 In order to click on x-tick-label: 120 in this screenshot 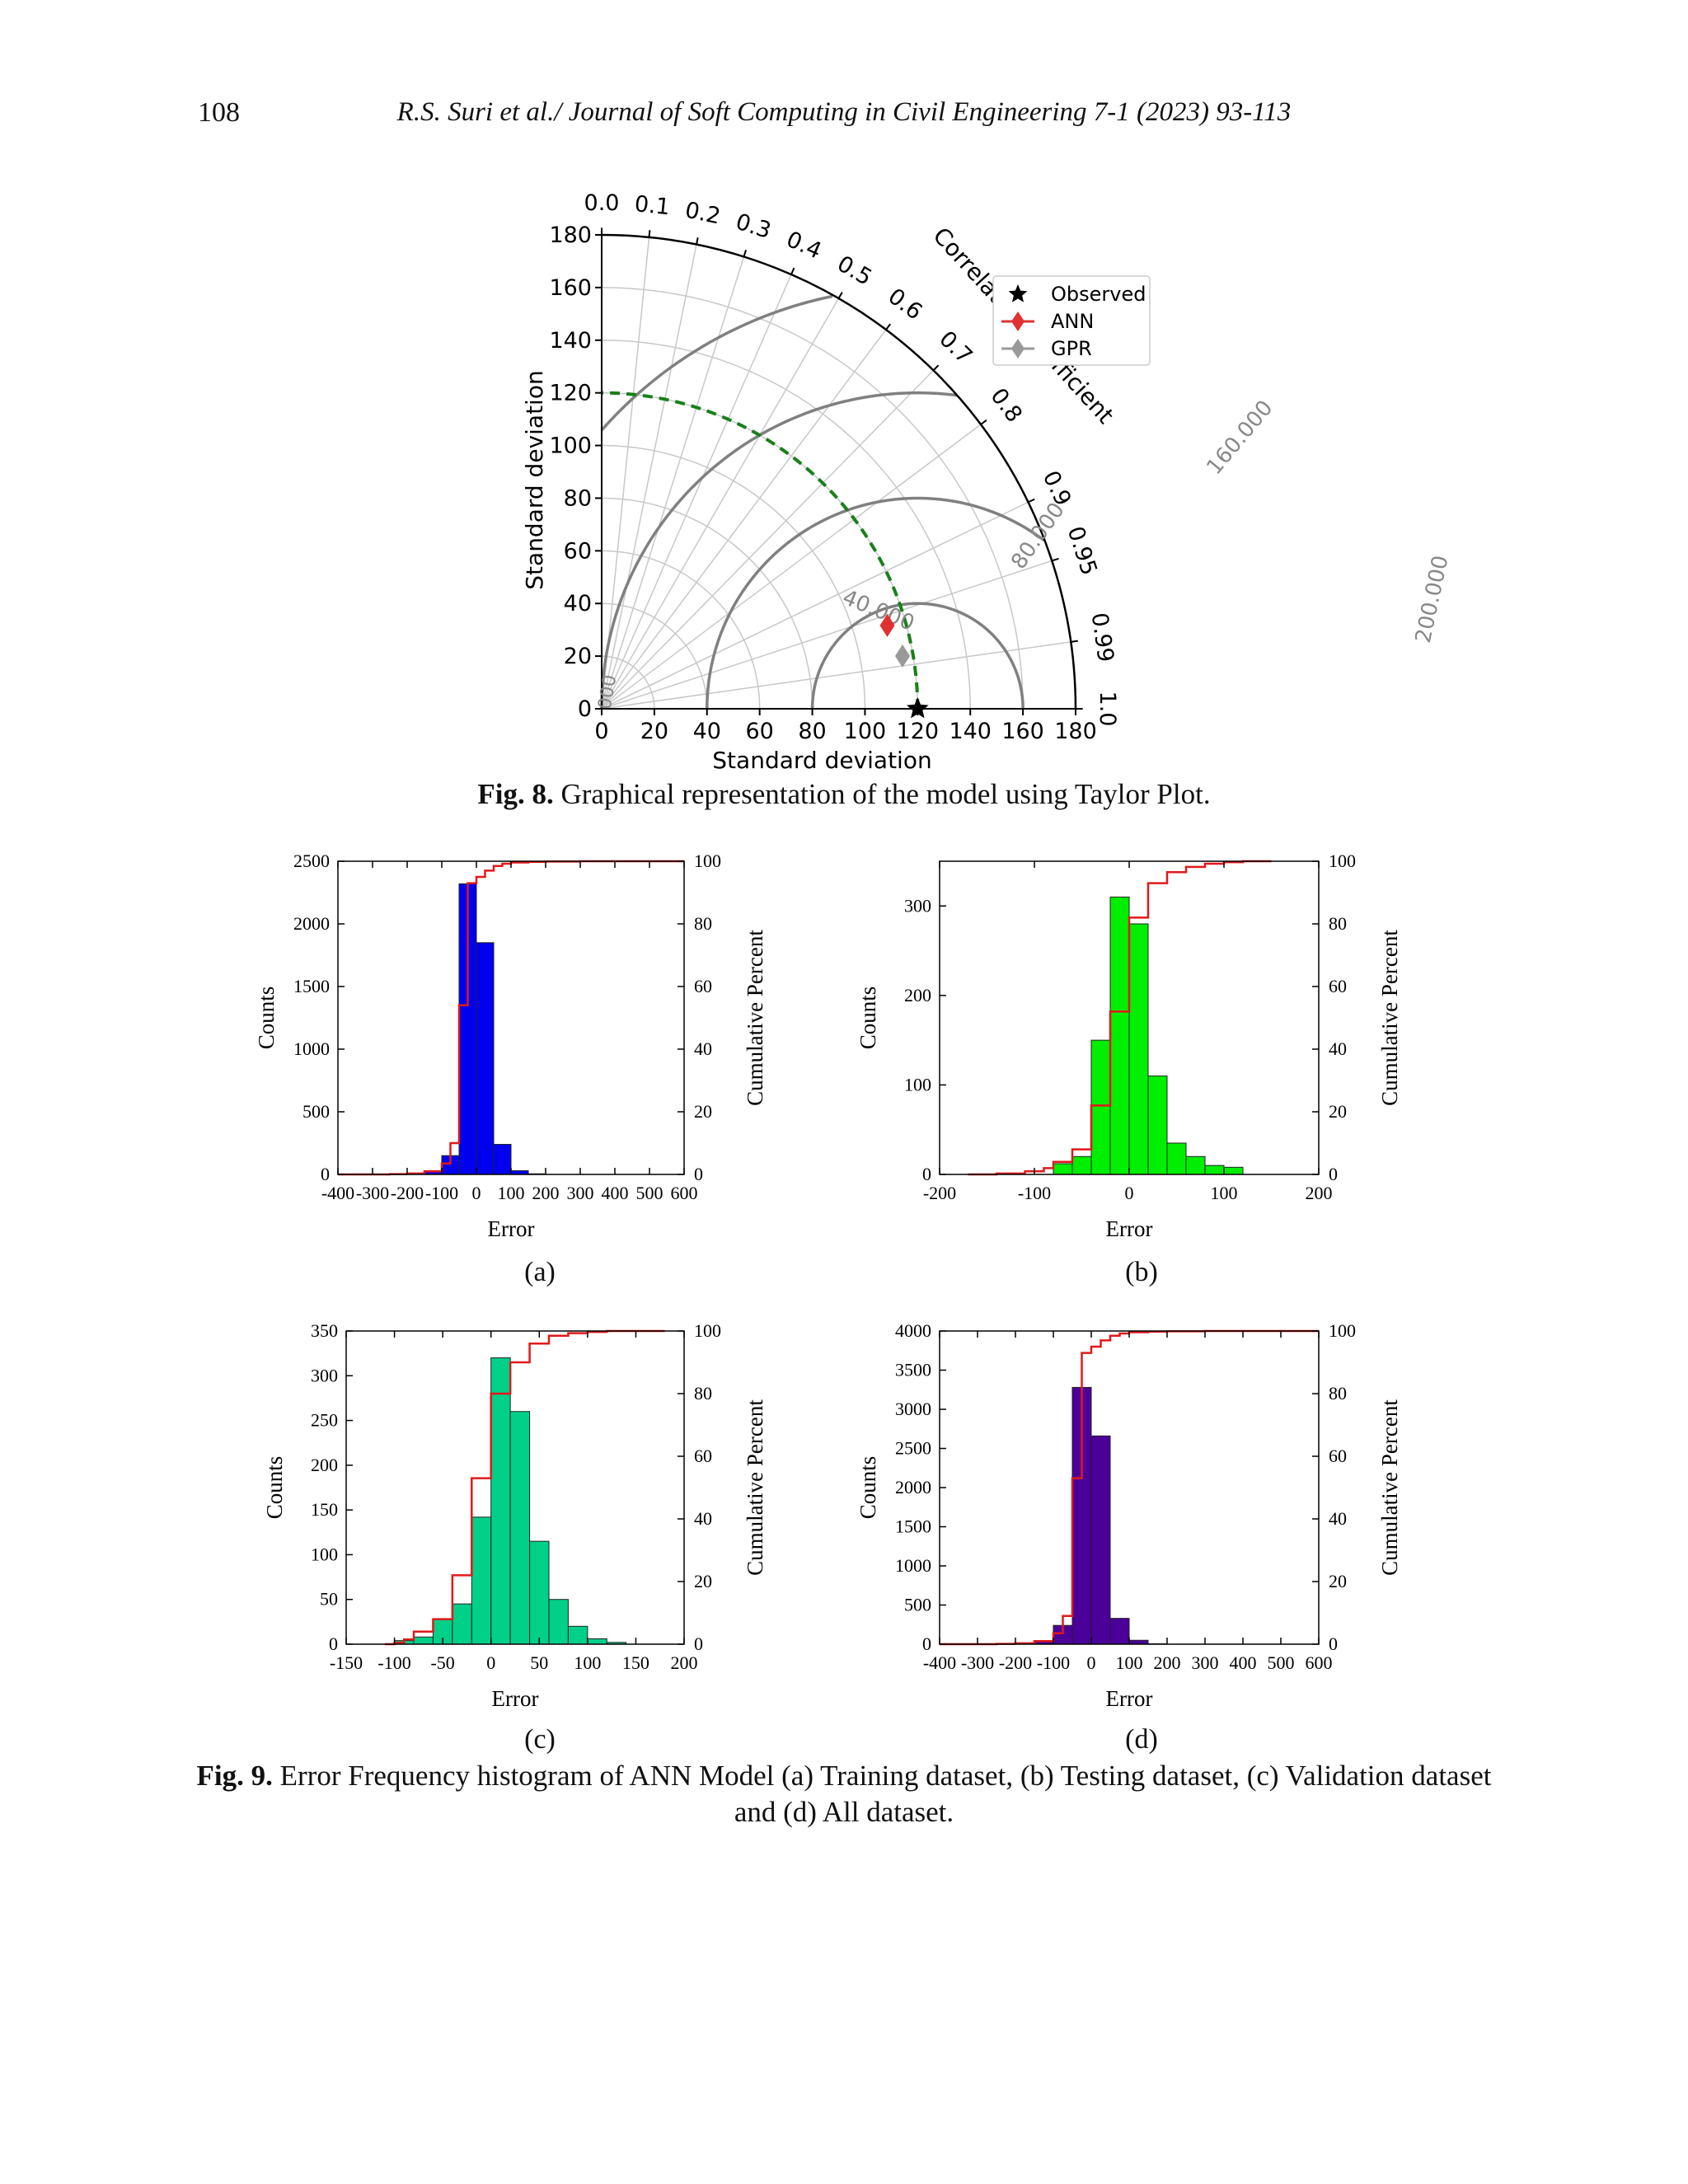, I will do `click(919, 731)`.